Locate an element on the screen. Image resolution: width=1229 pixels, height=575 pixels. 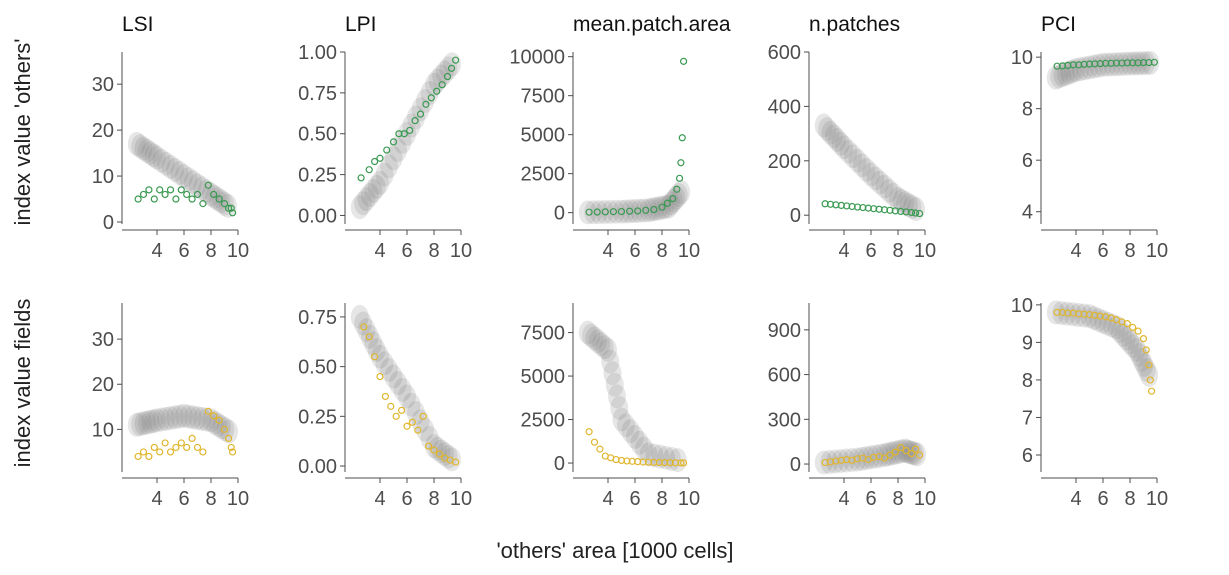
panel-fields-col2-density is located at coordinates (405, 388).